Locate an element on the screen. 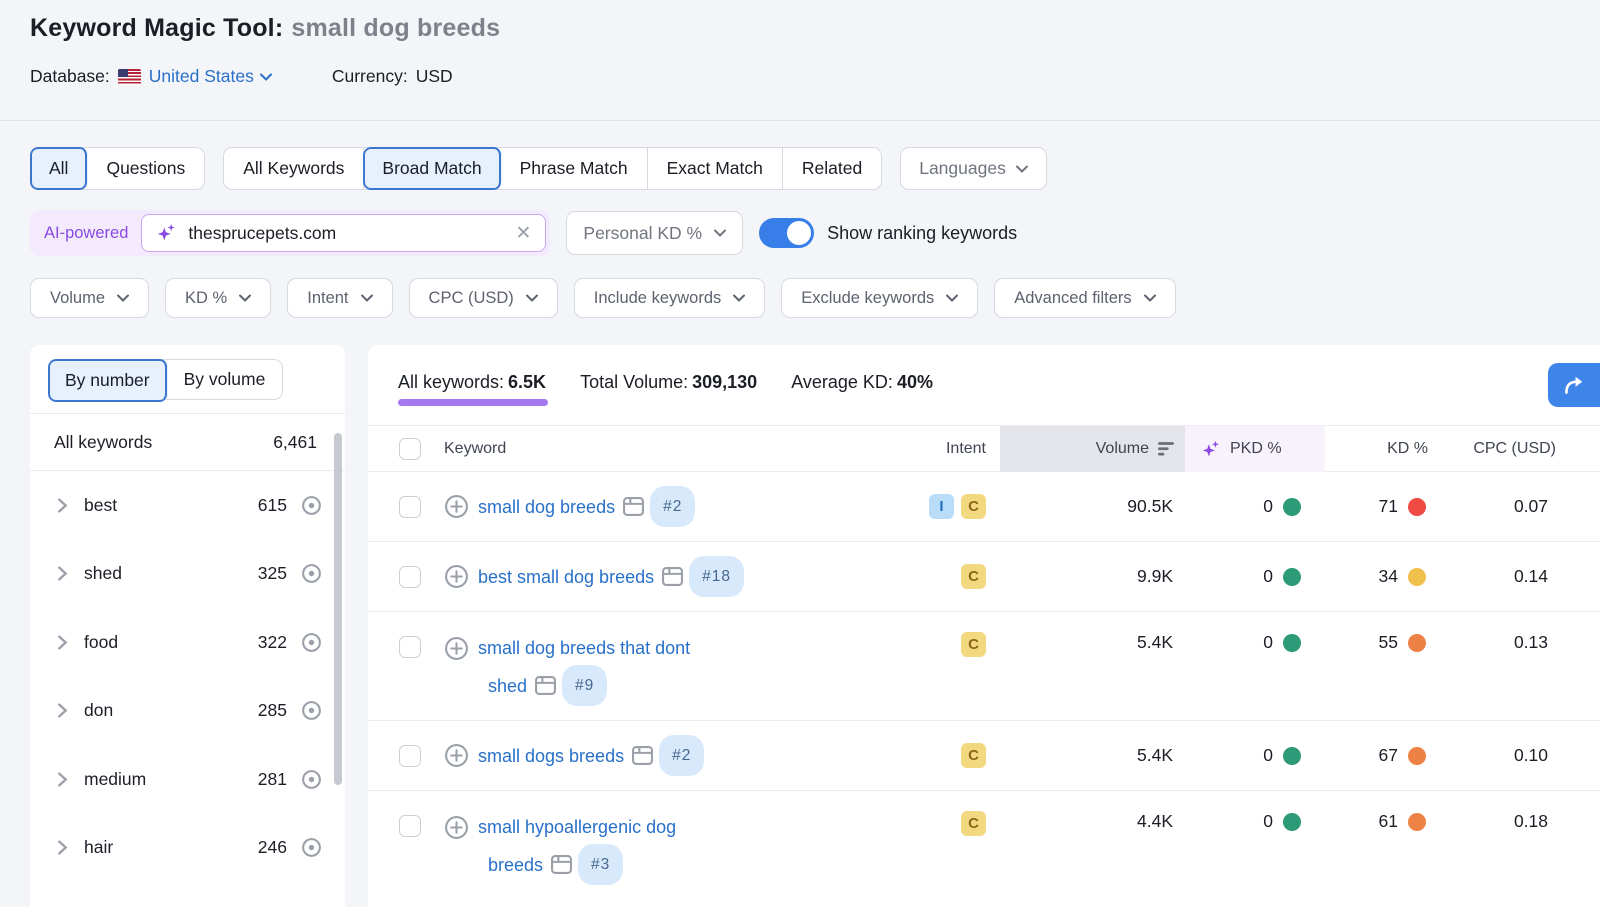  clear-search-icon: ✕ is located at coordinates (523, 233).